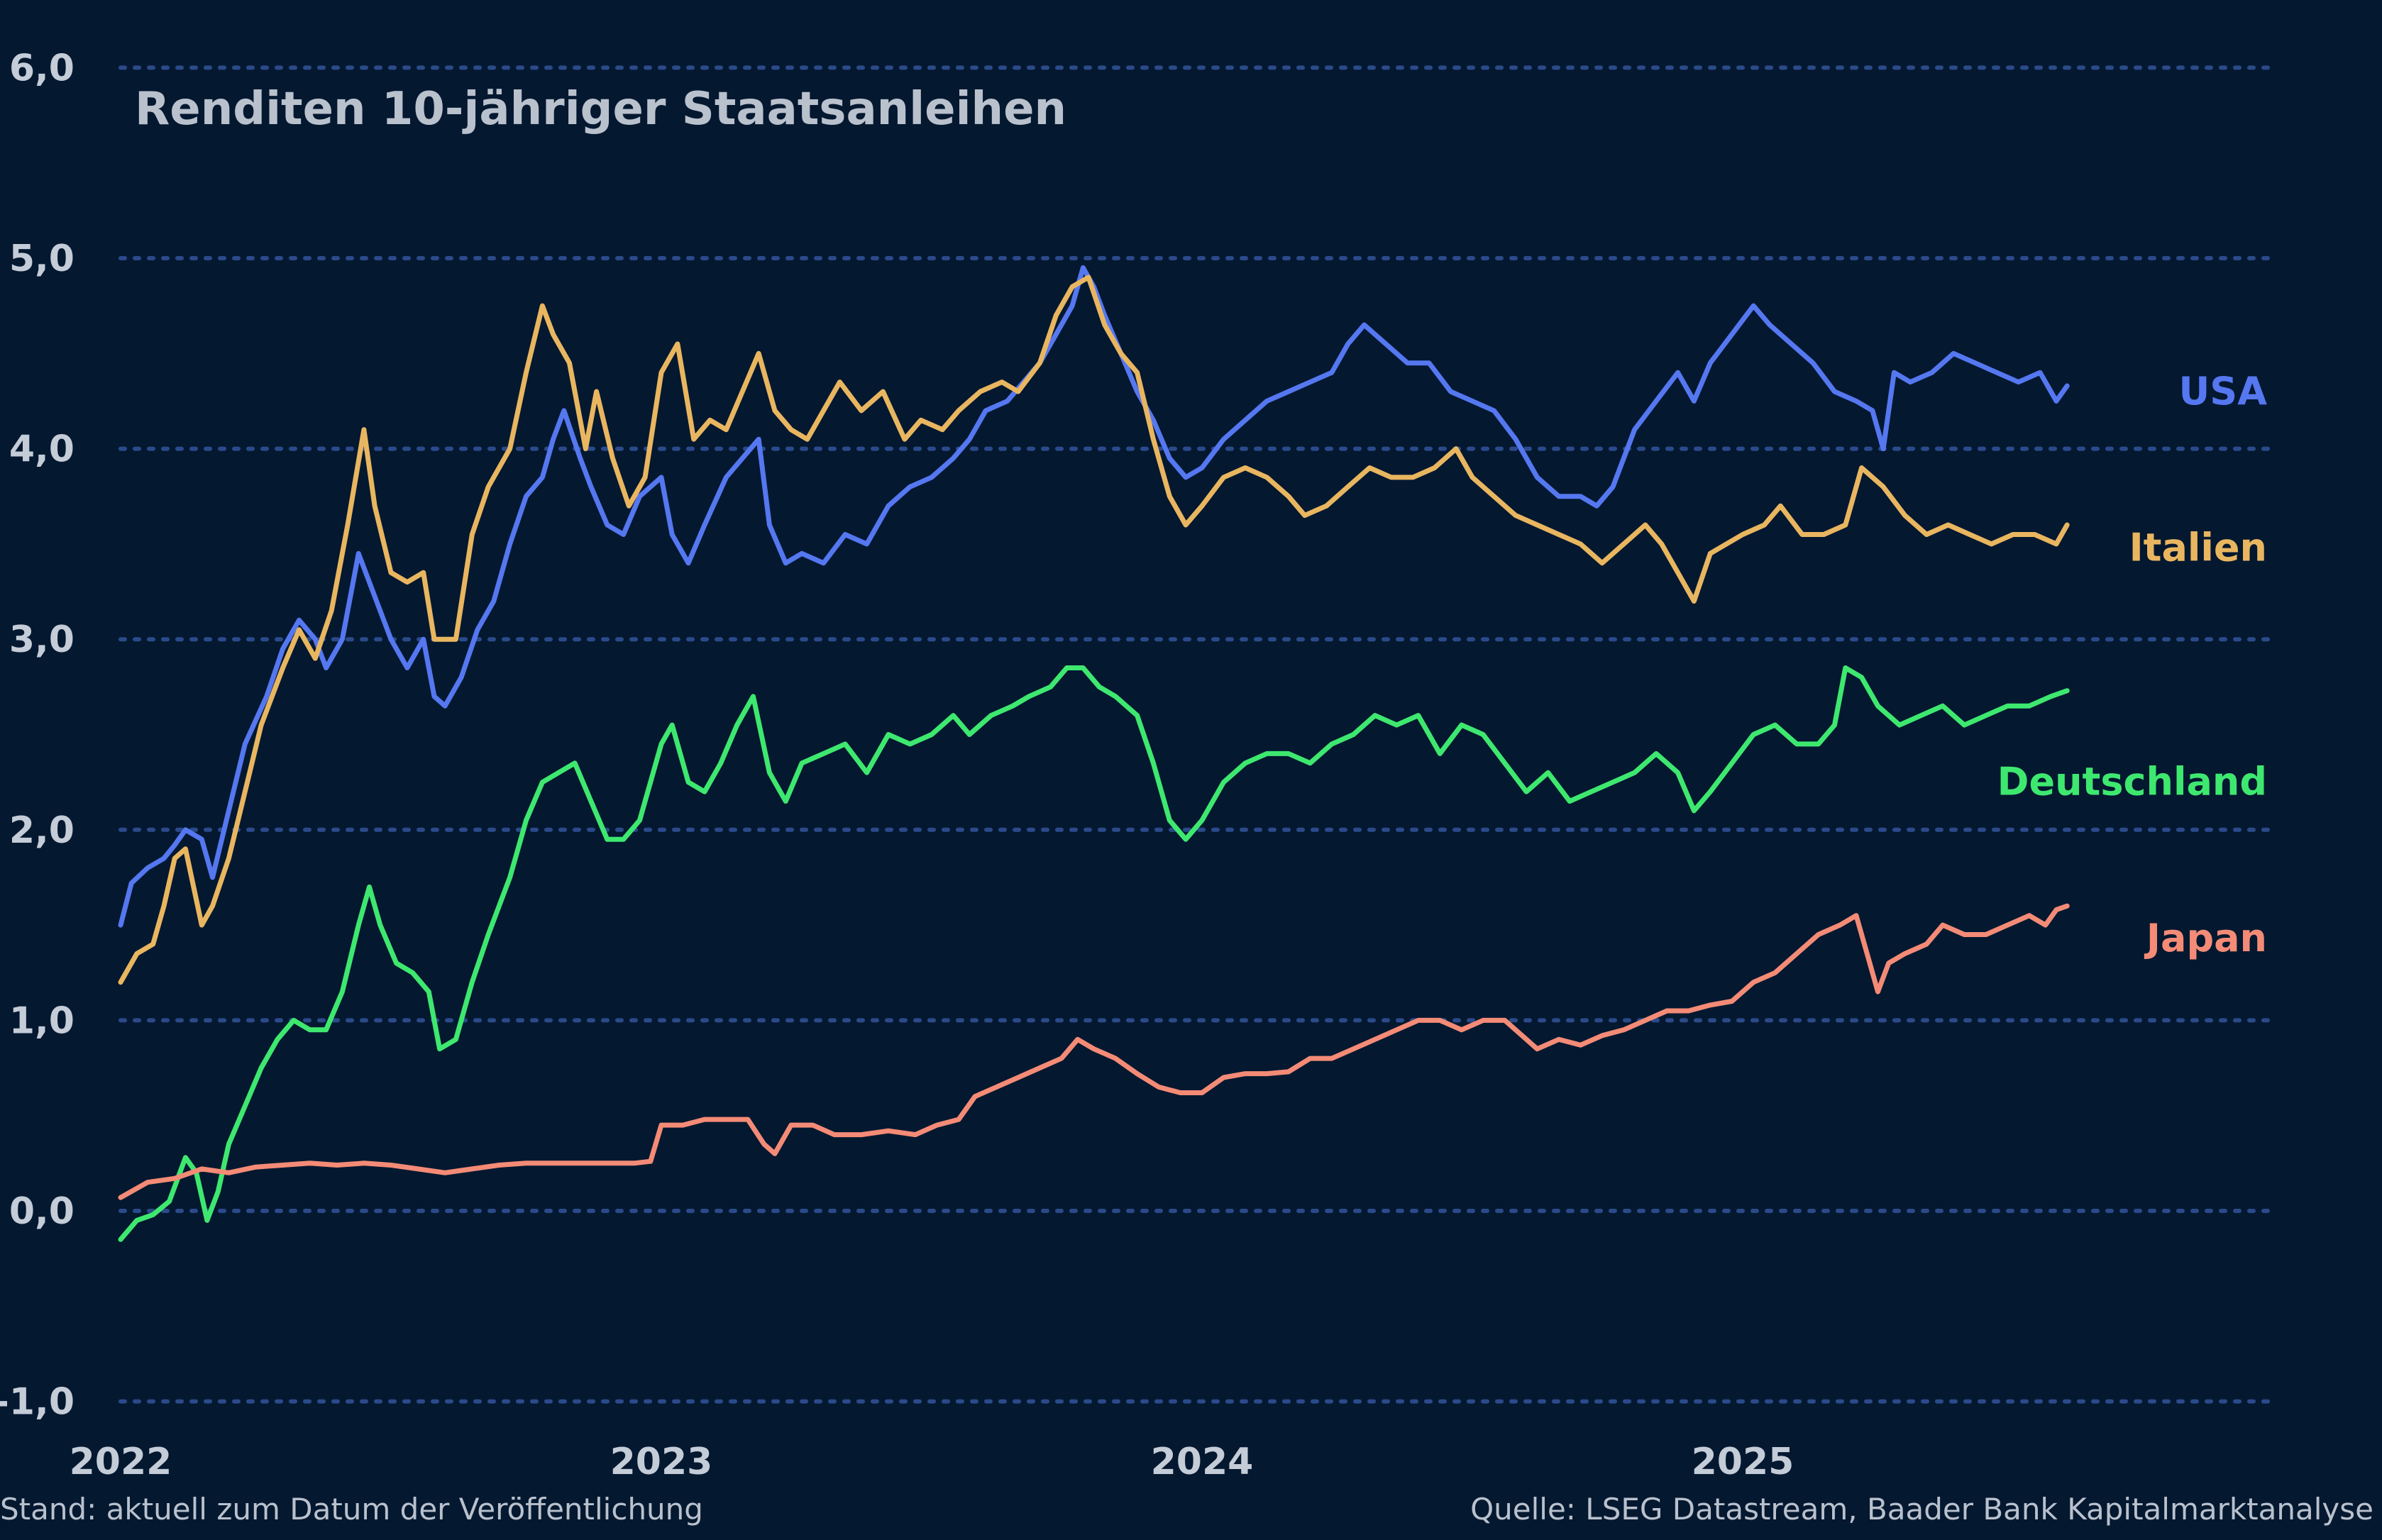 Image resolution: width=2382 pixels, height=1540 pixels. I want to click on x-tick-label: 2025, so click(1743, 1462).